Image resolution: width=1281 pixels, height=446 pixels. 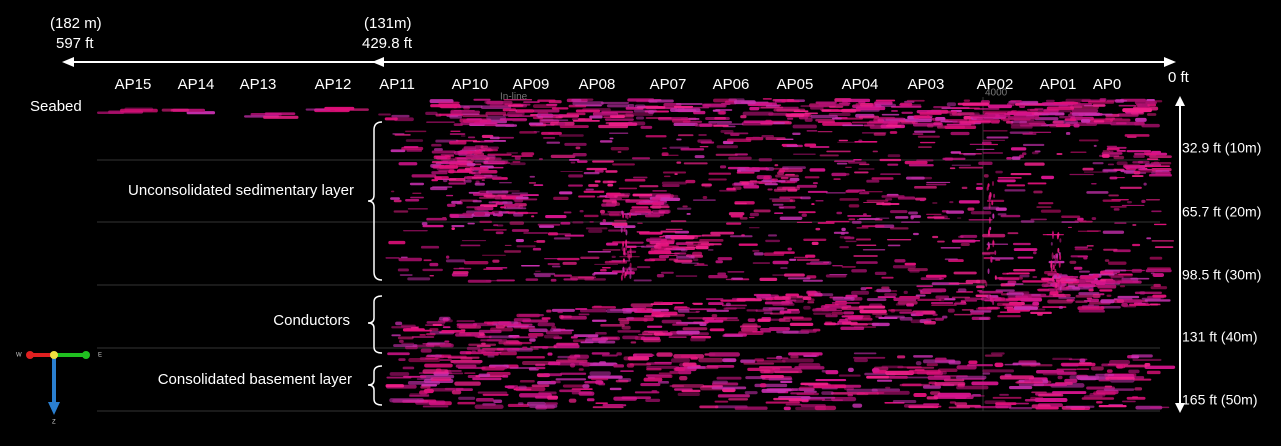 I want to click on brace, so click(x=375, y=385).